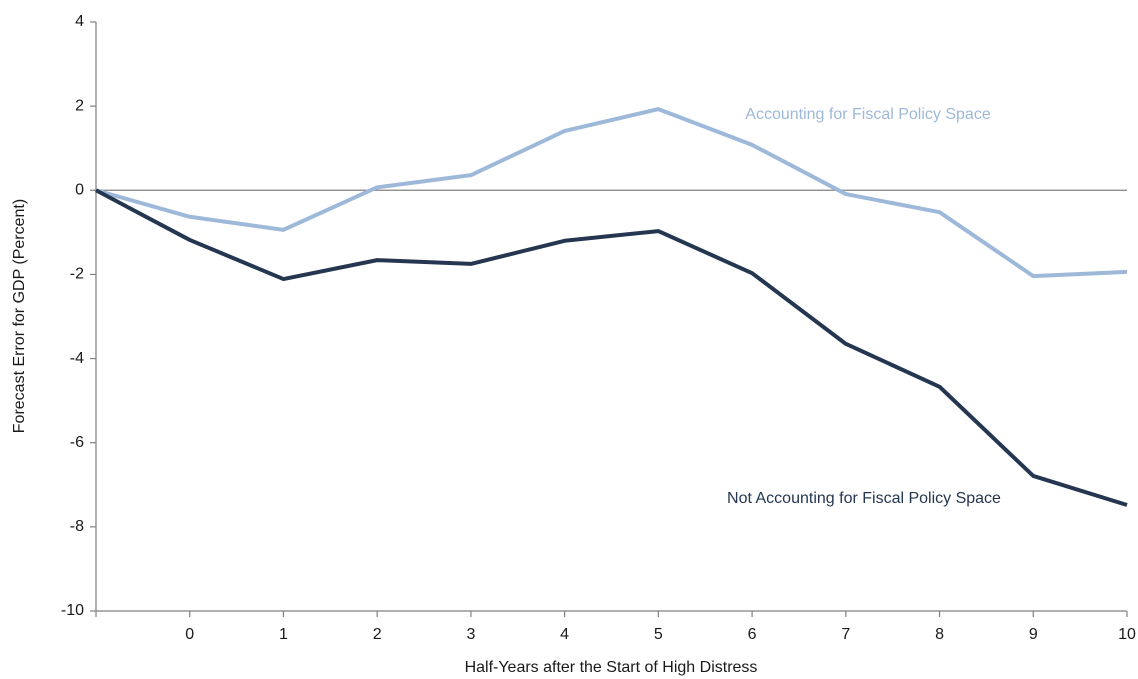 Image resolution: width=1138 pixels, height=679 pixels. Describe the element at coordinates (564, 634) in the screenshot. I see `x-tick-label: 4` at that location.